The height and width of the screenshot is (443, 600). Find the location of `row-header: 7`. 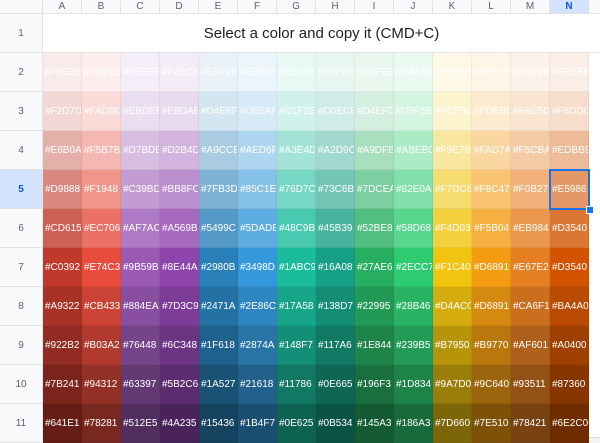

row-header: 7 is located at coordinates (21, 267).